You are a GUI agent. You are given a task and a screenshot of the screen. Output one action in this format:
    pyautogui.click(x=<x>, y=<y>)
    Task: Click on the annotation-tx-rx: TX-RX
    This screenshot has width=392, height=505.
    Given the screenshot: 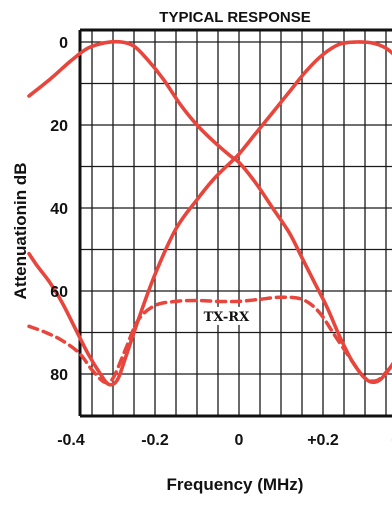 What is the action you would take?
    pyautogui.click(x=227, y=317)
    